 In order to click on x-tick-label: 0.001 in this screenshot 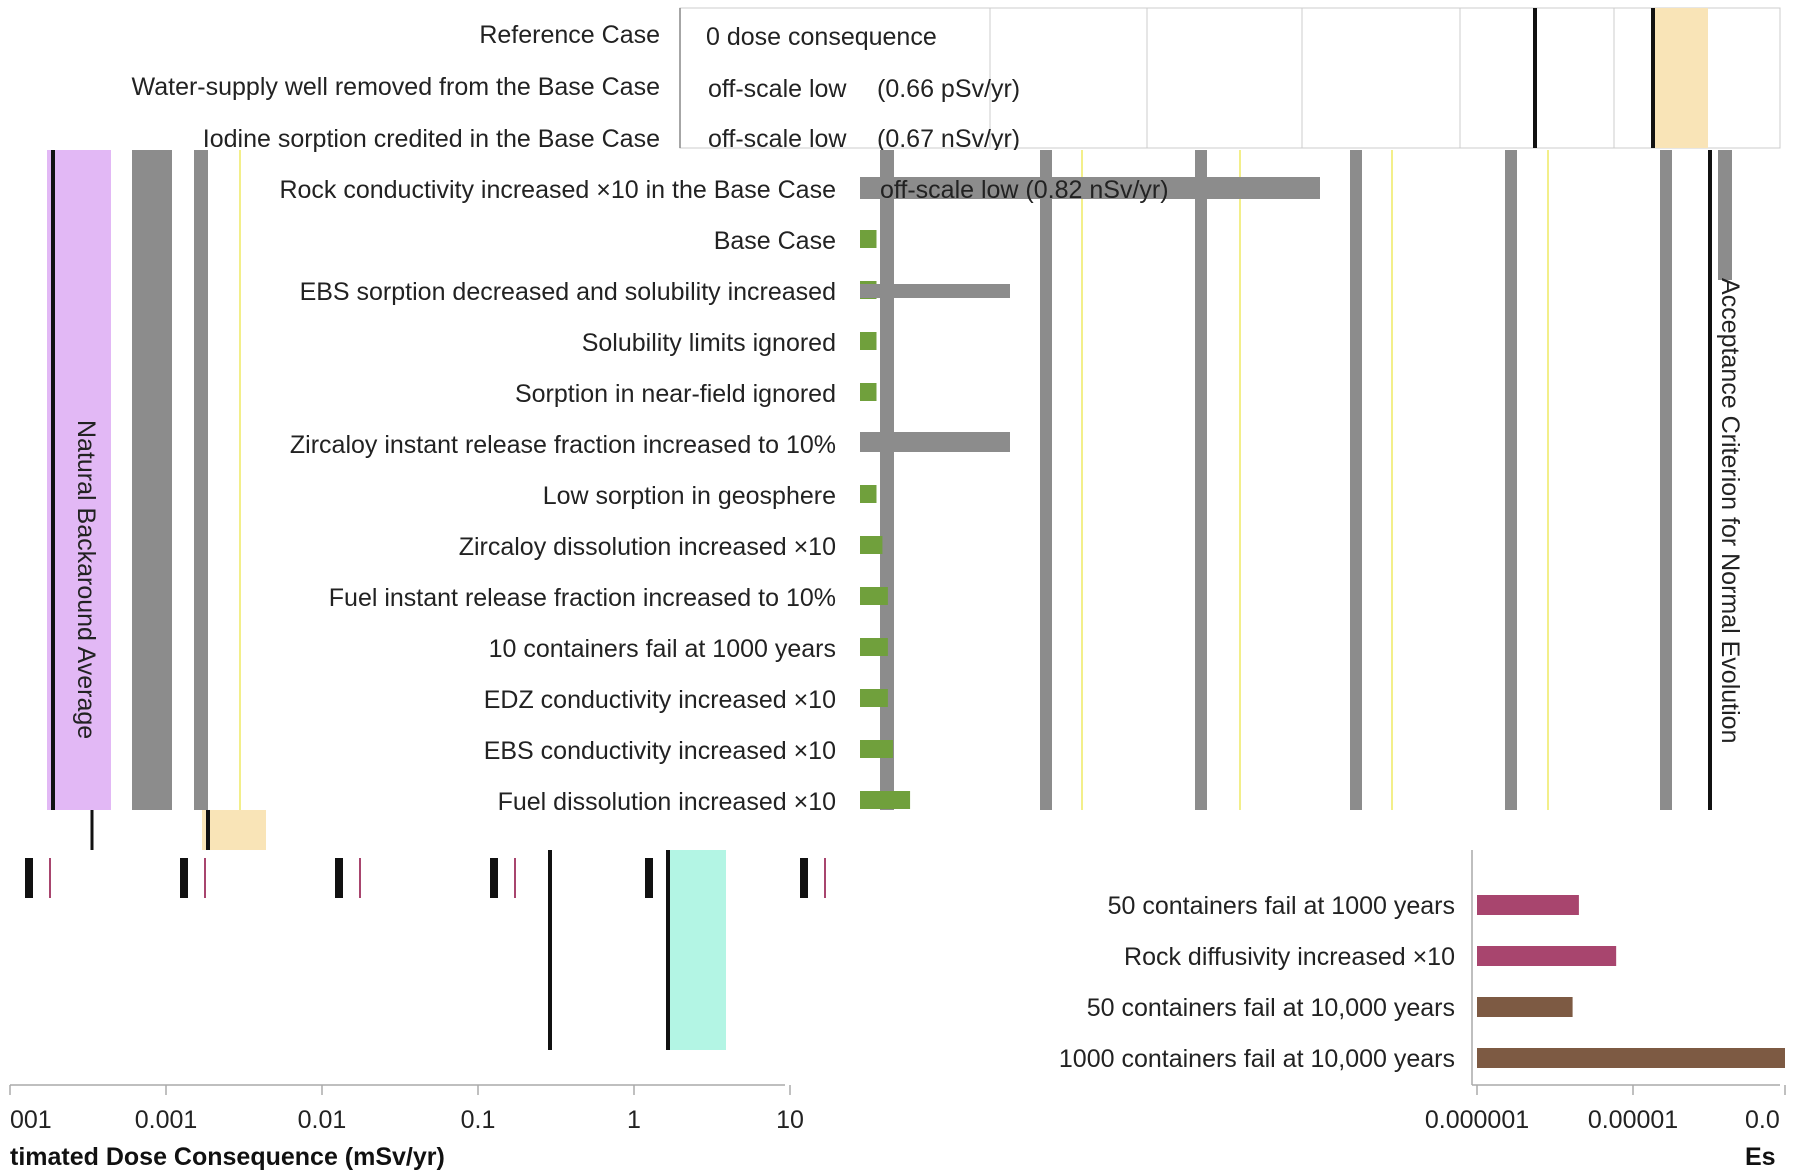, I will do `click(166, 1120)`.